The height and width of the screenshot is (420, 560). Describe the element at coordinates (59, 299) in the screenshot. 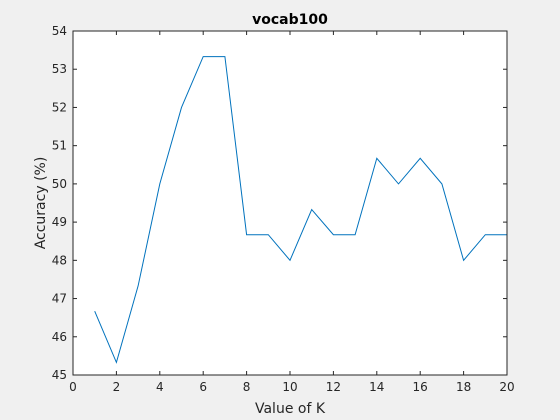

I see `y-tick-label: 47` at that location.